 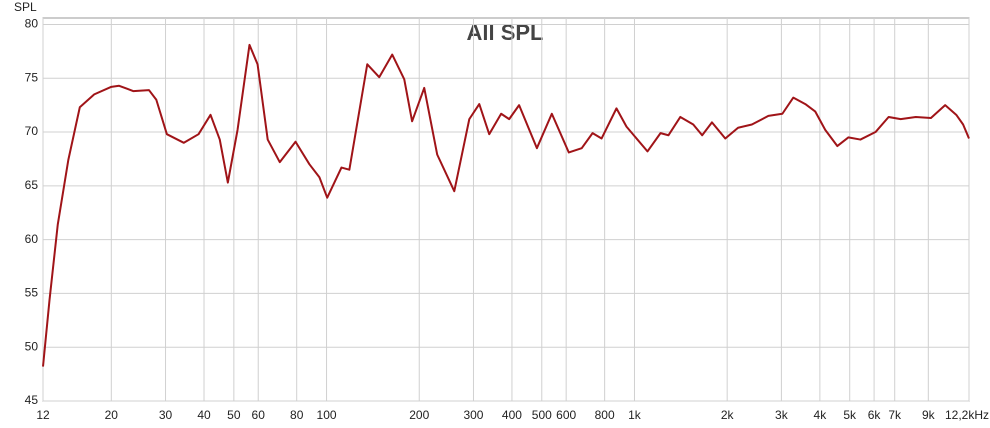 What do you see at coordinates (43, 415) in the screenshot?
I see `x-tick-label: 12` at bounding box center [43, 415].